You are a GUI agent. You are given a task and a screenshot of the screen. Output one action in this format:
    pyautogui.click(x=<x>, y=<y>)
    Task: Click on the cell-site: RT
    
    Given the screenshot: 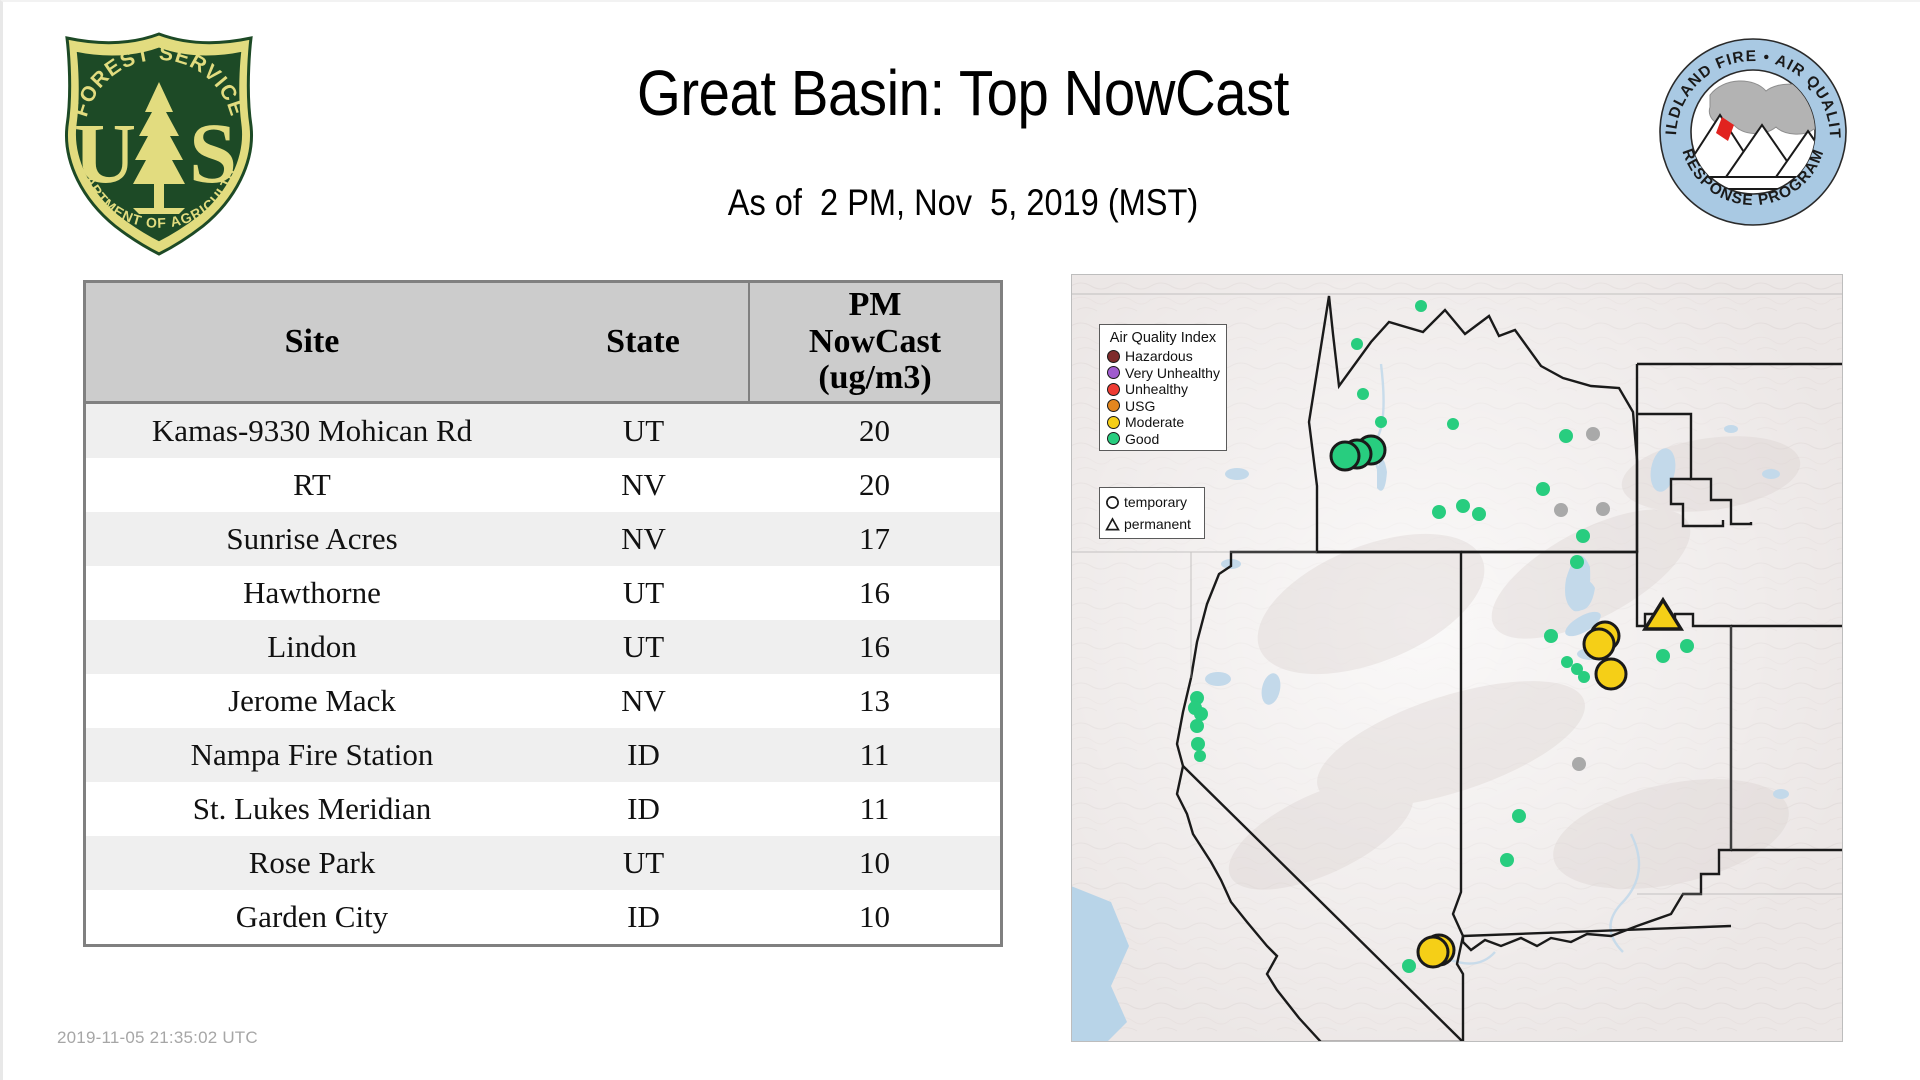 What is the action you would take?
    pyautogui.click(x=311, y=485)
    